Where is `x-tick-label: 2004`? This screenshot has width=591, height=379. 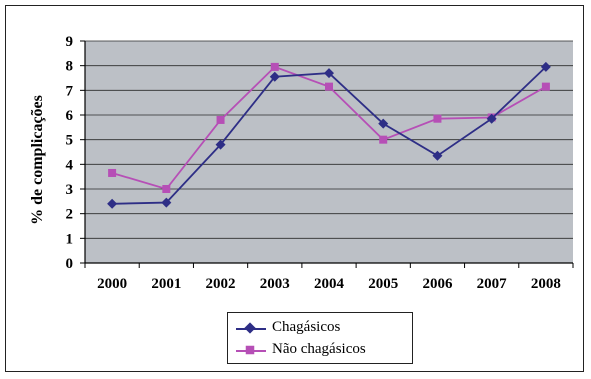
x-tick-label: 2004 is located at coordinates (329, 284).